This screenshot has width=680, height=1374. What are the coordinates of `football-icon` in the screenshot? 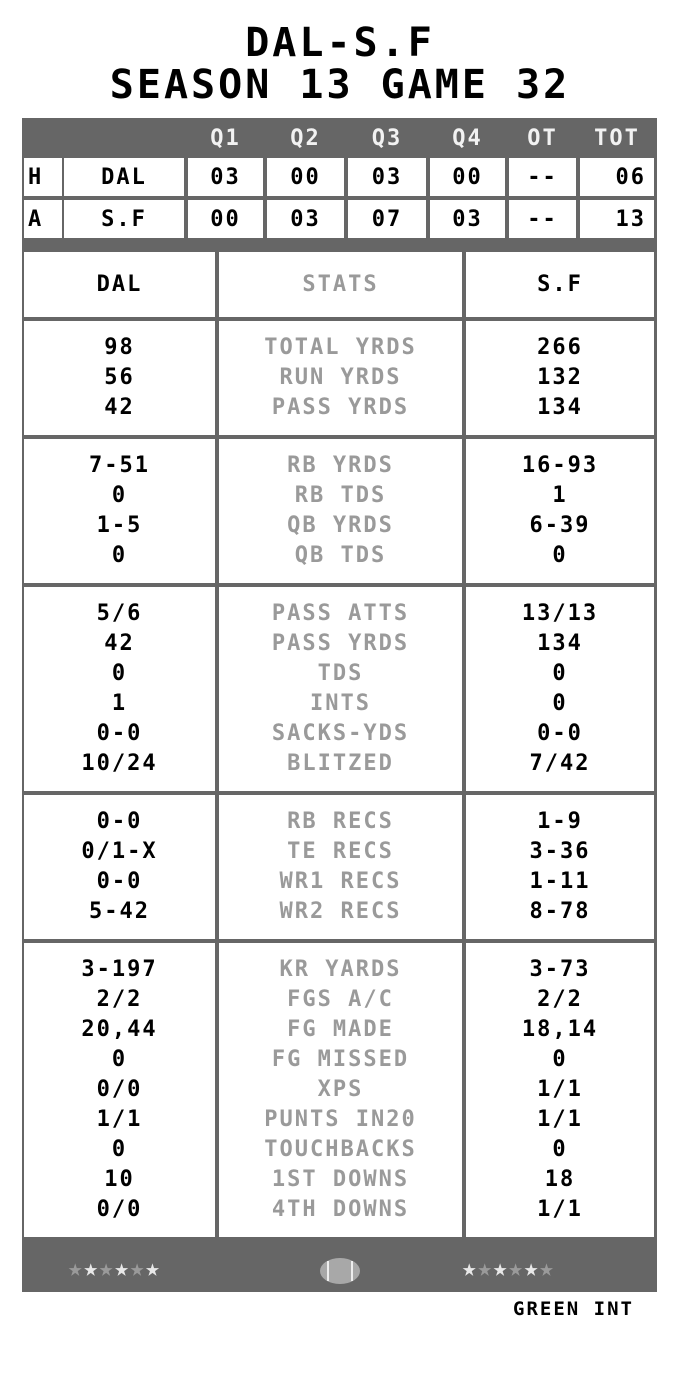 It's located at (340, 1271).